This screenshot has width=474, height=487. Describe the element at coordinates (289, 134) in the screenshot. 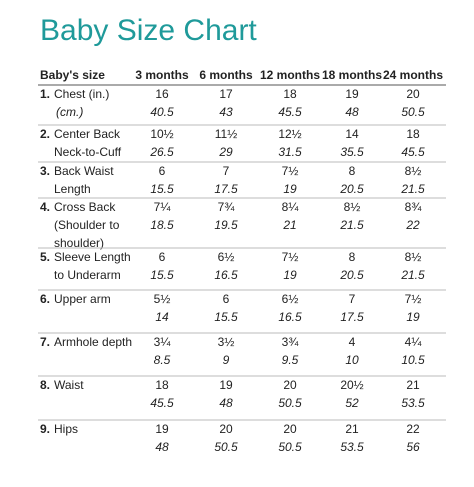

I see `inch-value: 12½` at that location.